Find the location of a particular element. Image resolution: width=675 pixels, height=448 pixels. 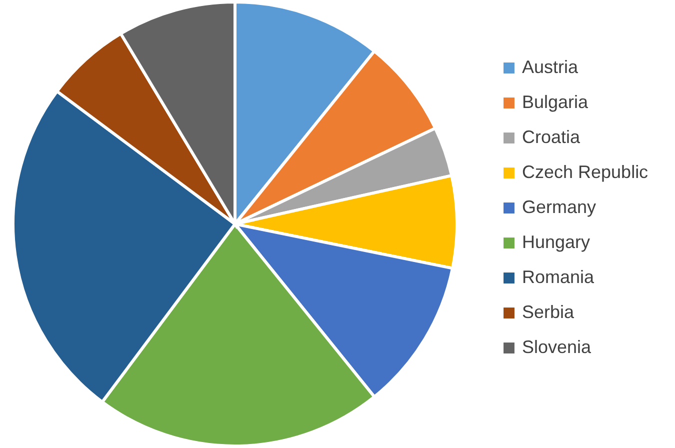

legend-label: Serbia is located at coordinates (549, 312).